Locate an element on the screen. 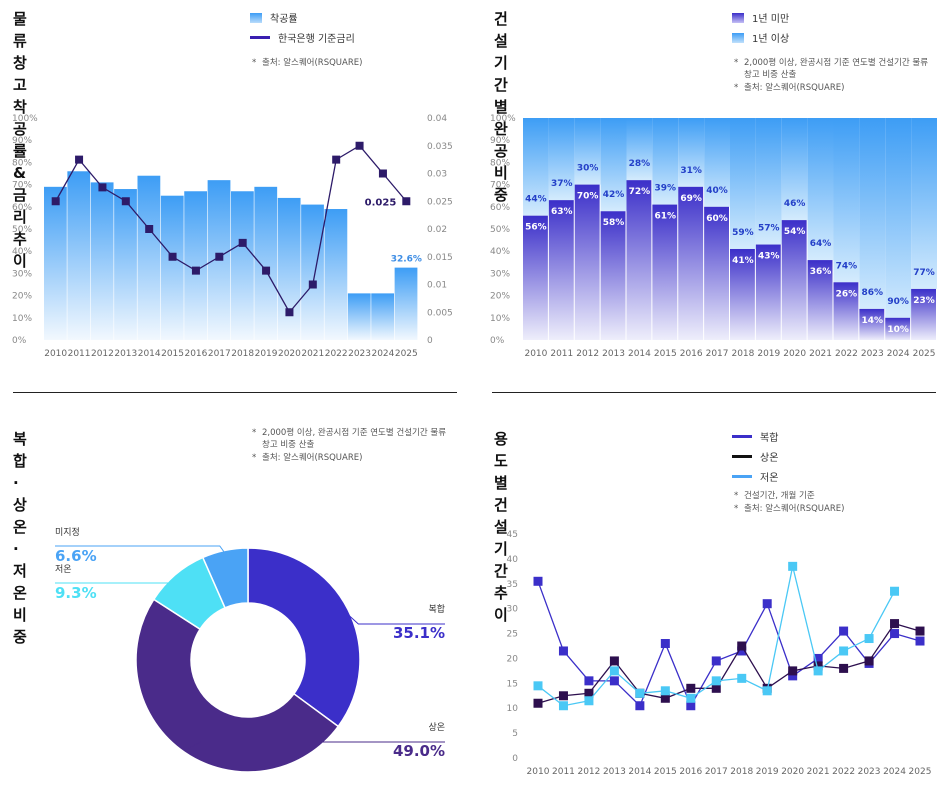 The width and height of the screenshot is (947, 786). label-over-1y: 37% is located at coordinates (562, 184).